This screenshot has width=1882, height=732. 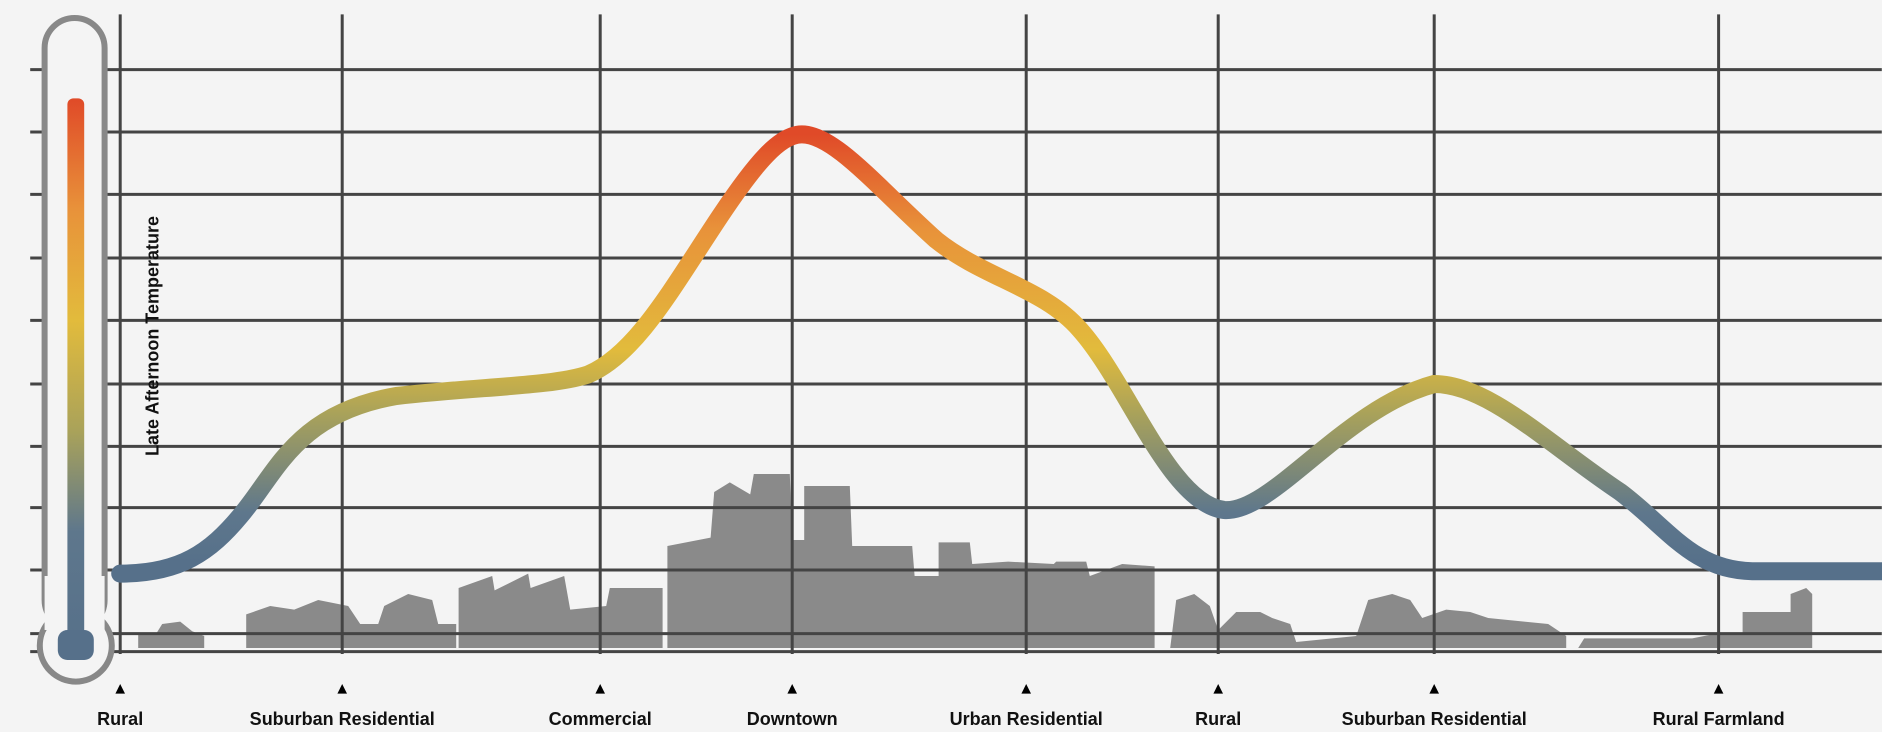 I want to click on zone-label: Rural Farmland, so click(x=1719, y=719).